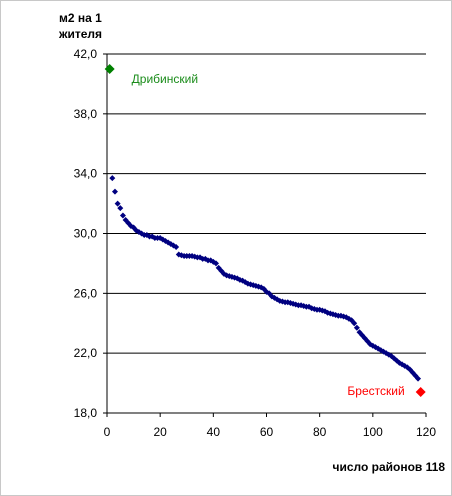 This screenshot has width=452, height=496. Describe the element at coordinates (80, 34) in the screenshot. I see `y-axis-title-line-2: жителя` at that location.